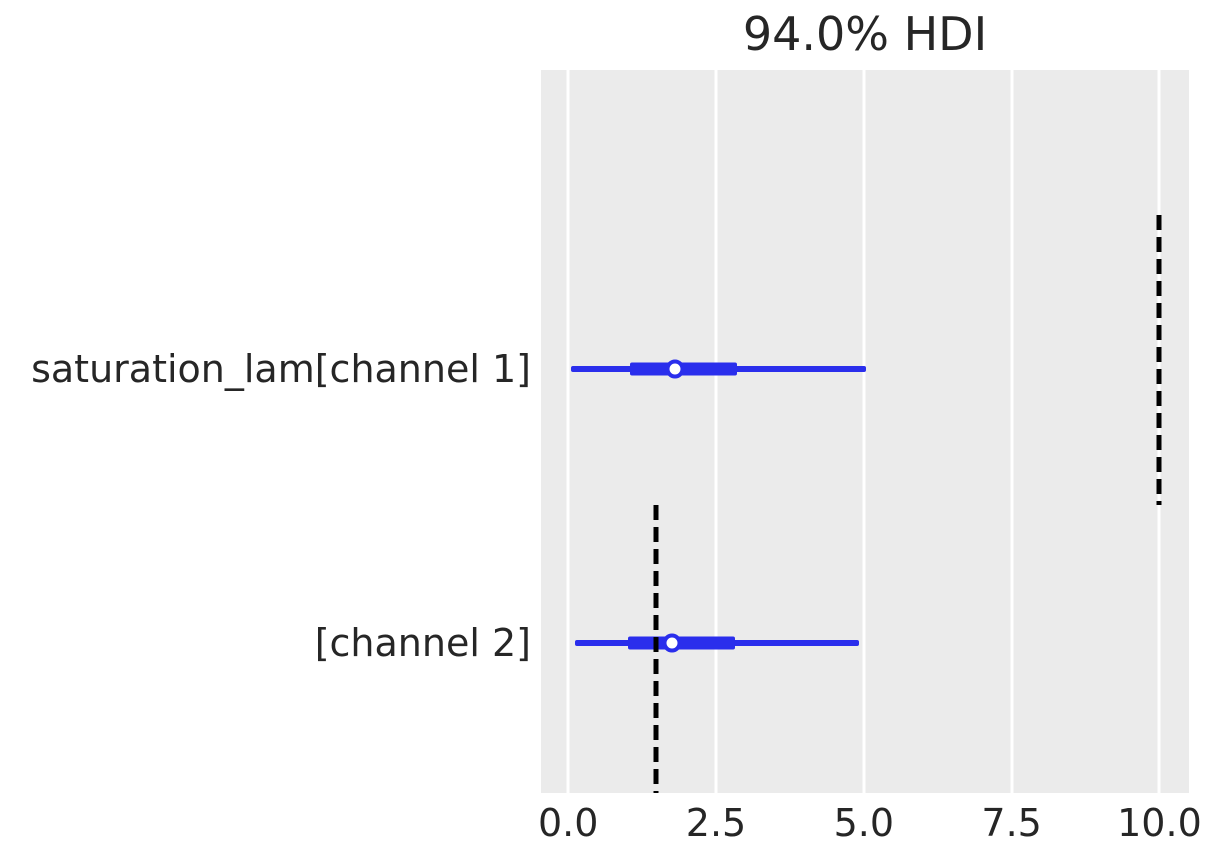 This screenshot has height=863, width=1223. I want to click on y-axis-label: [channel 2], so click(422, 643).